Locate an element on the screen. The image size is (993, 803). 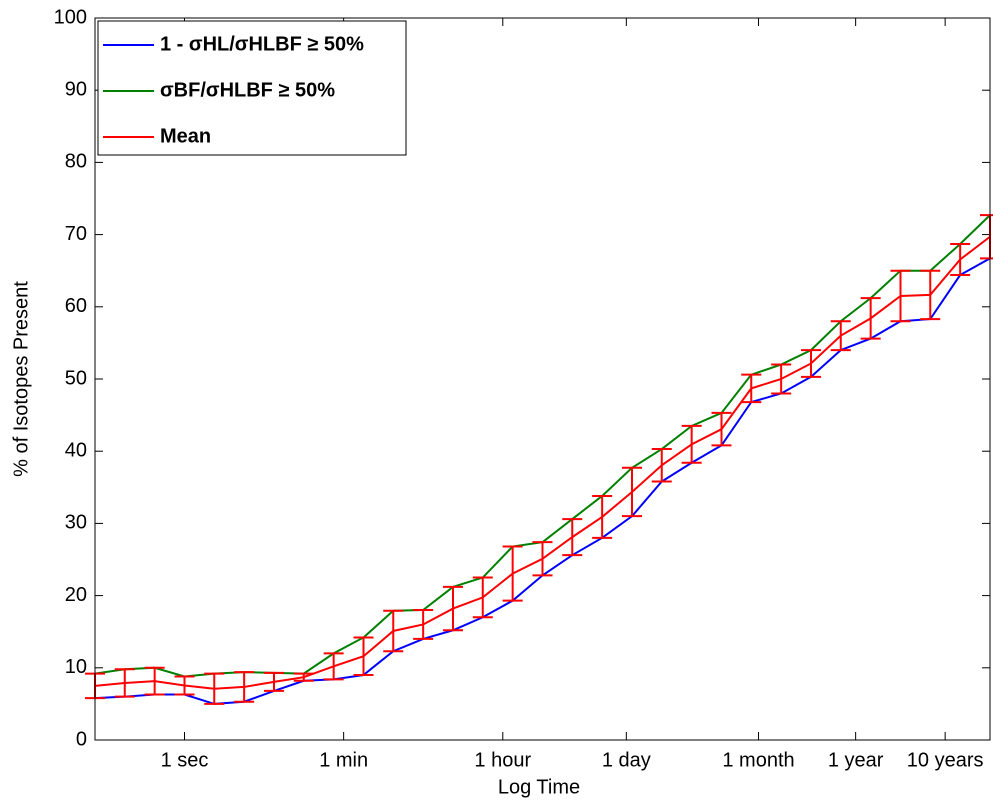
x-tick-label: 1 year is located at coordinates (856, 760).